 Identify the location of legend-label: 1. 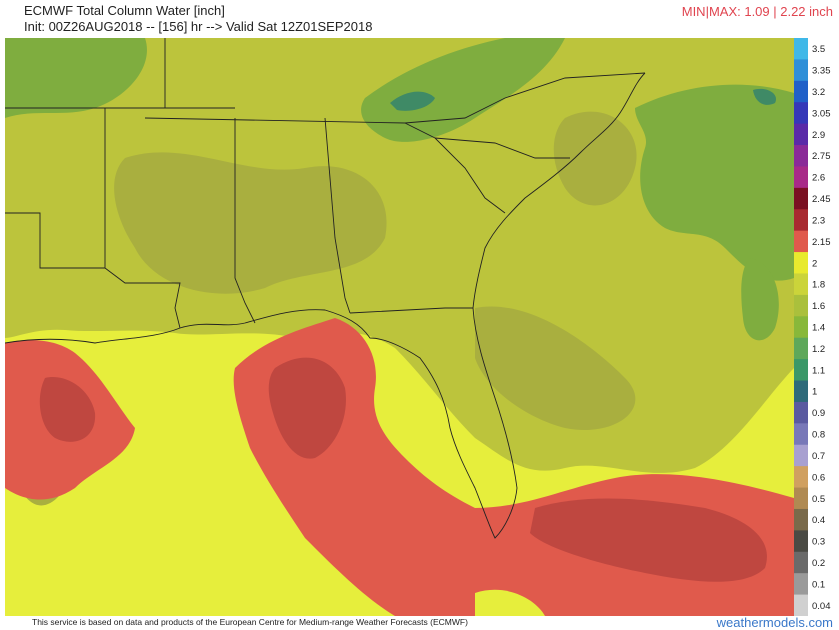
(814, 392).